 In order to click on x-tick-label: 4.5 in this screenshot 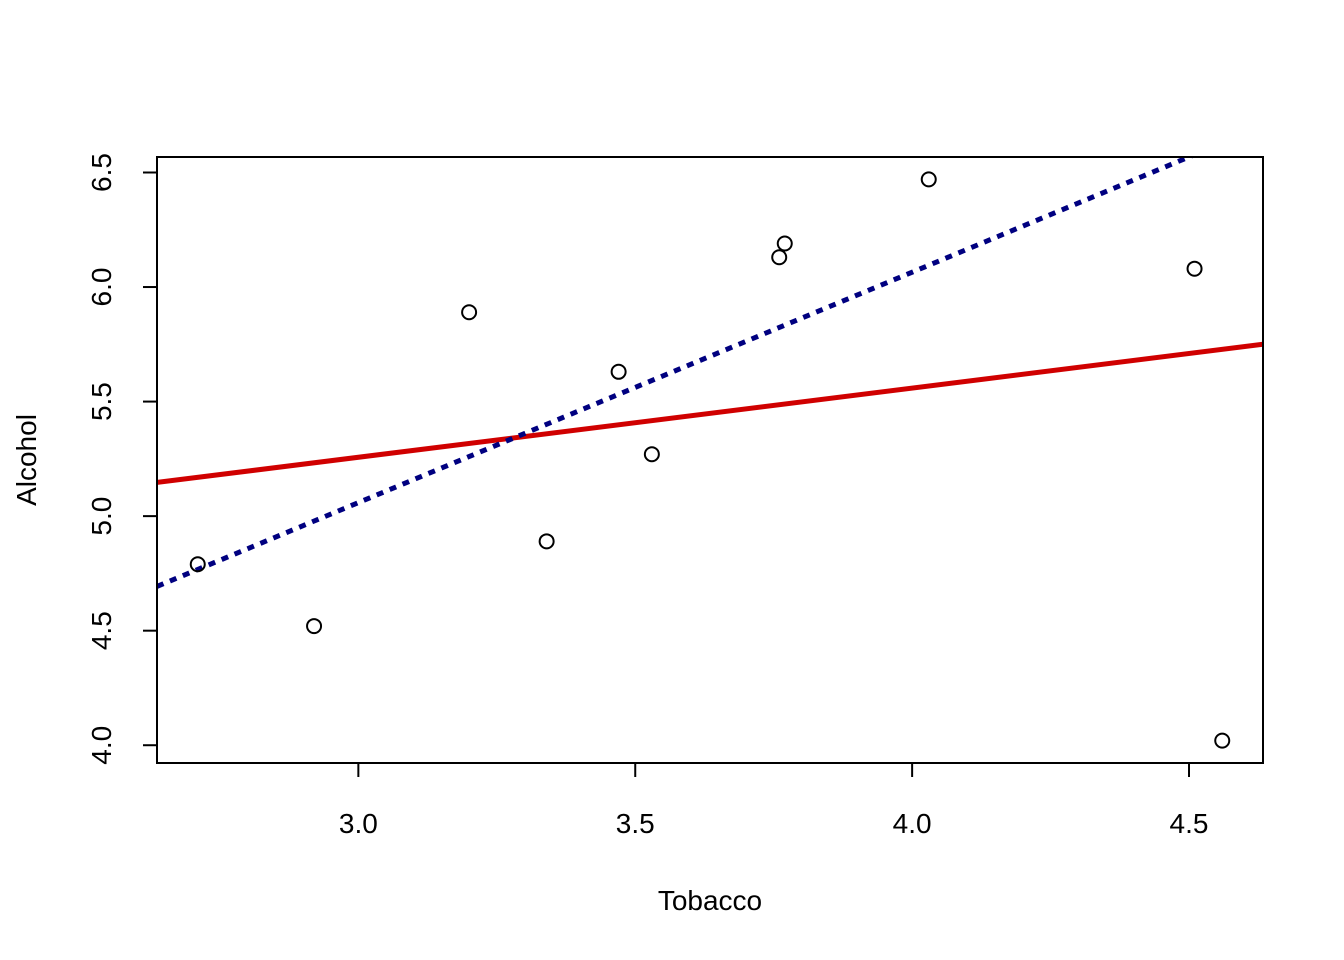, I will do `click(1189, 823)`.